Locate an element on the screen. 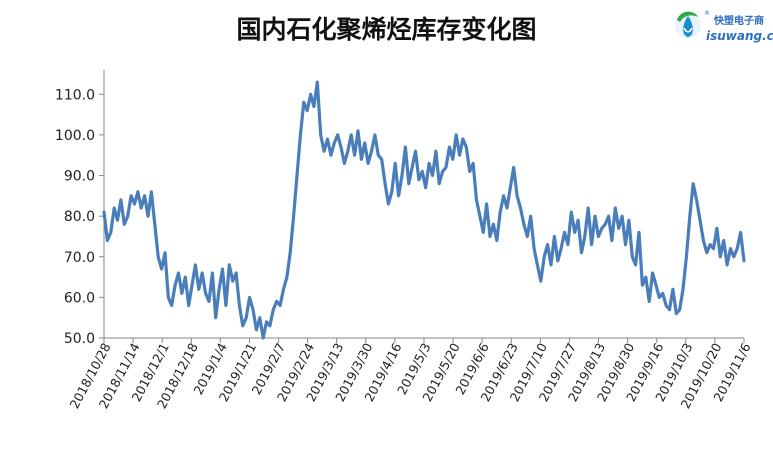  brand-logo-domain: isuwang.co is located at coordinates (739, 36).